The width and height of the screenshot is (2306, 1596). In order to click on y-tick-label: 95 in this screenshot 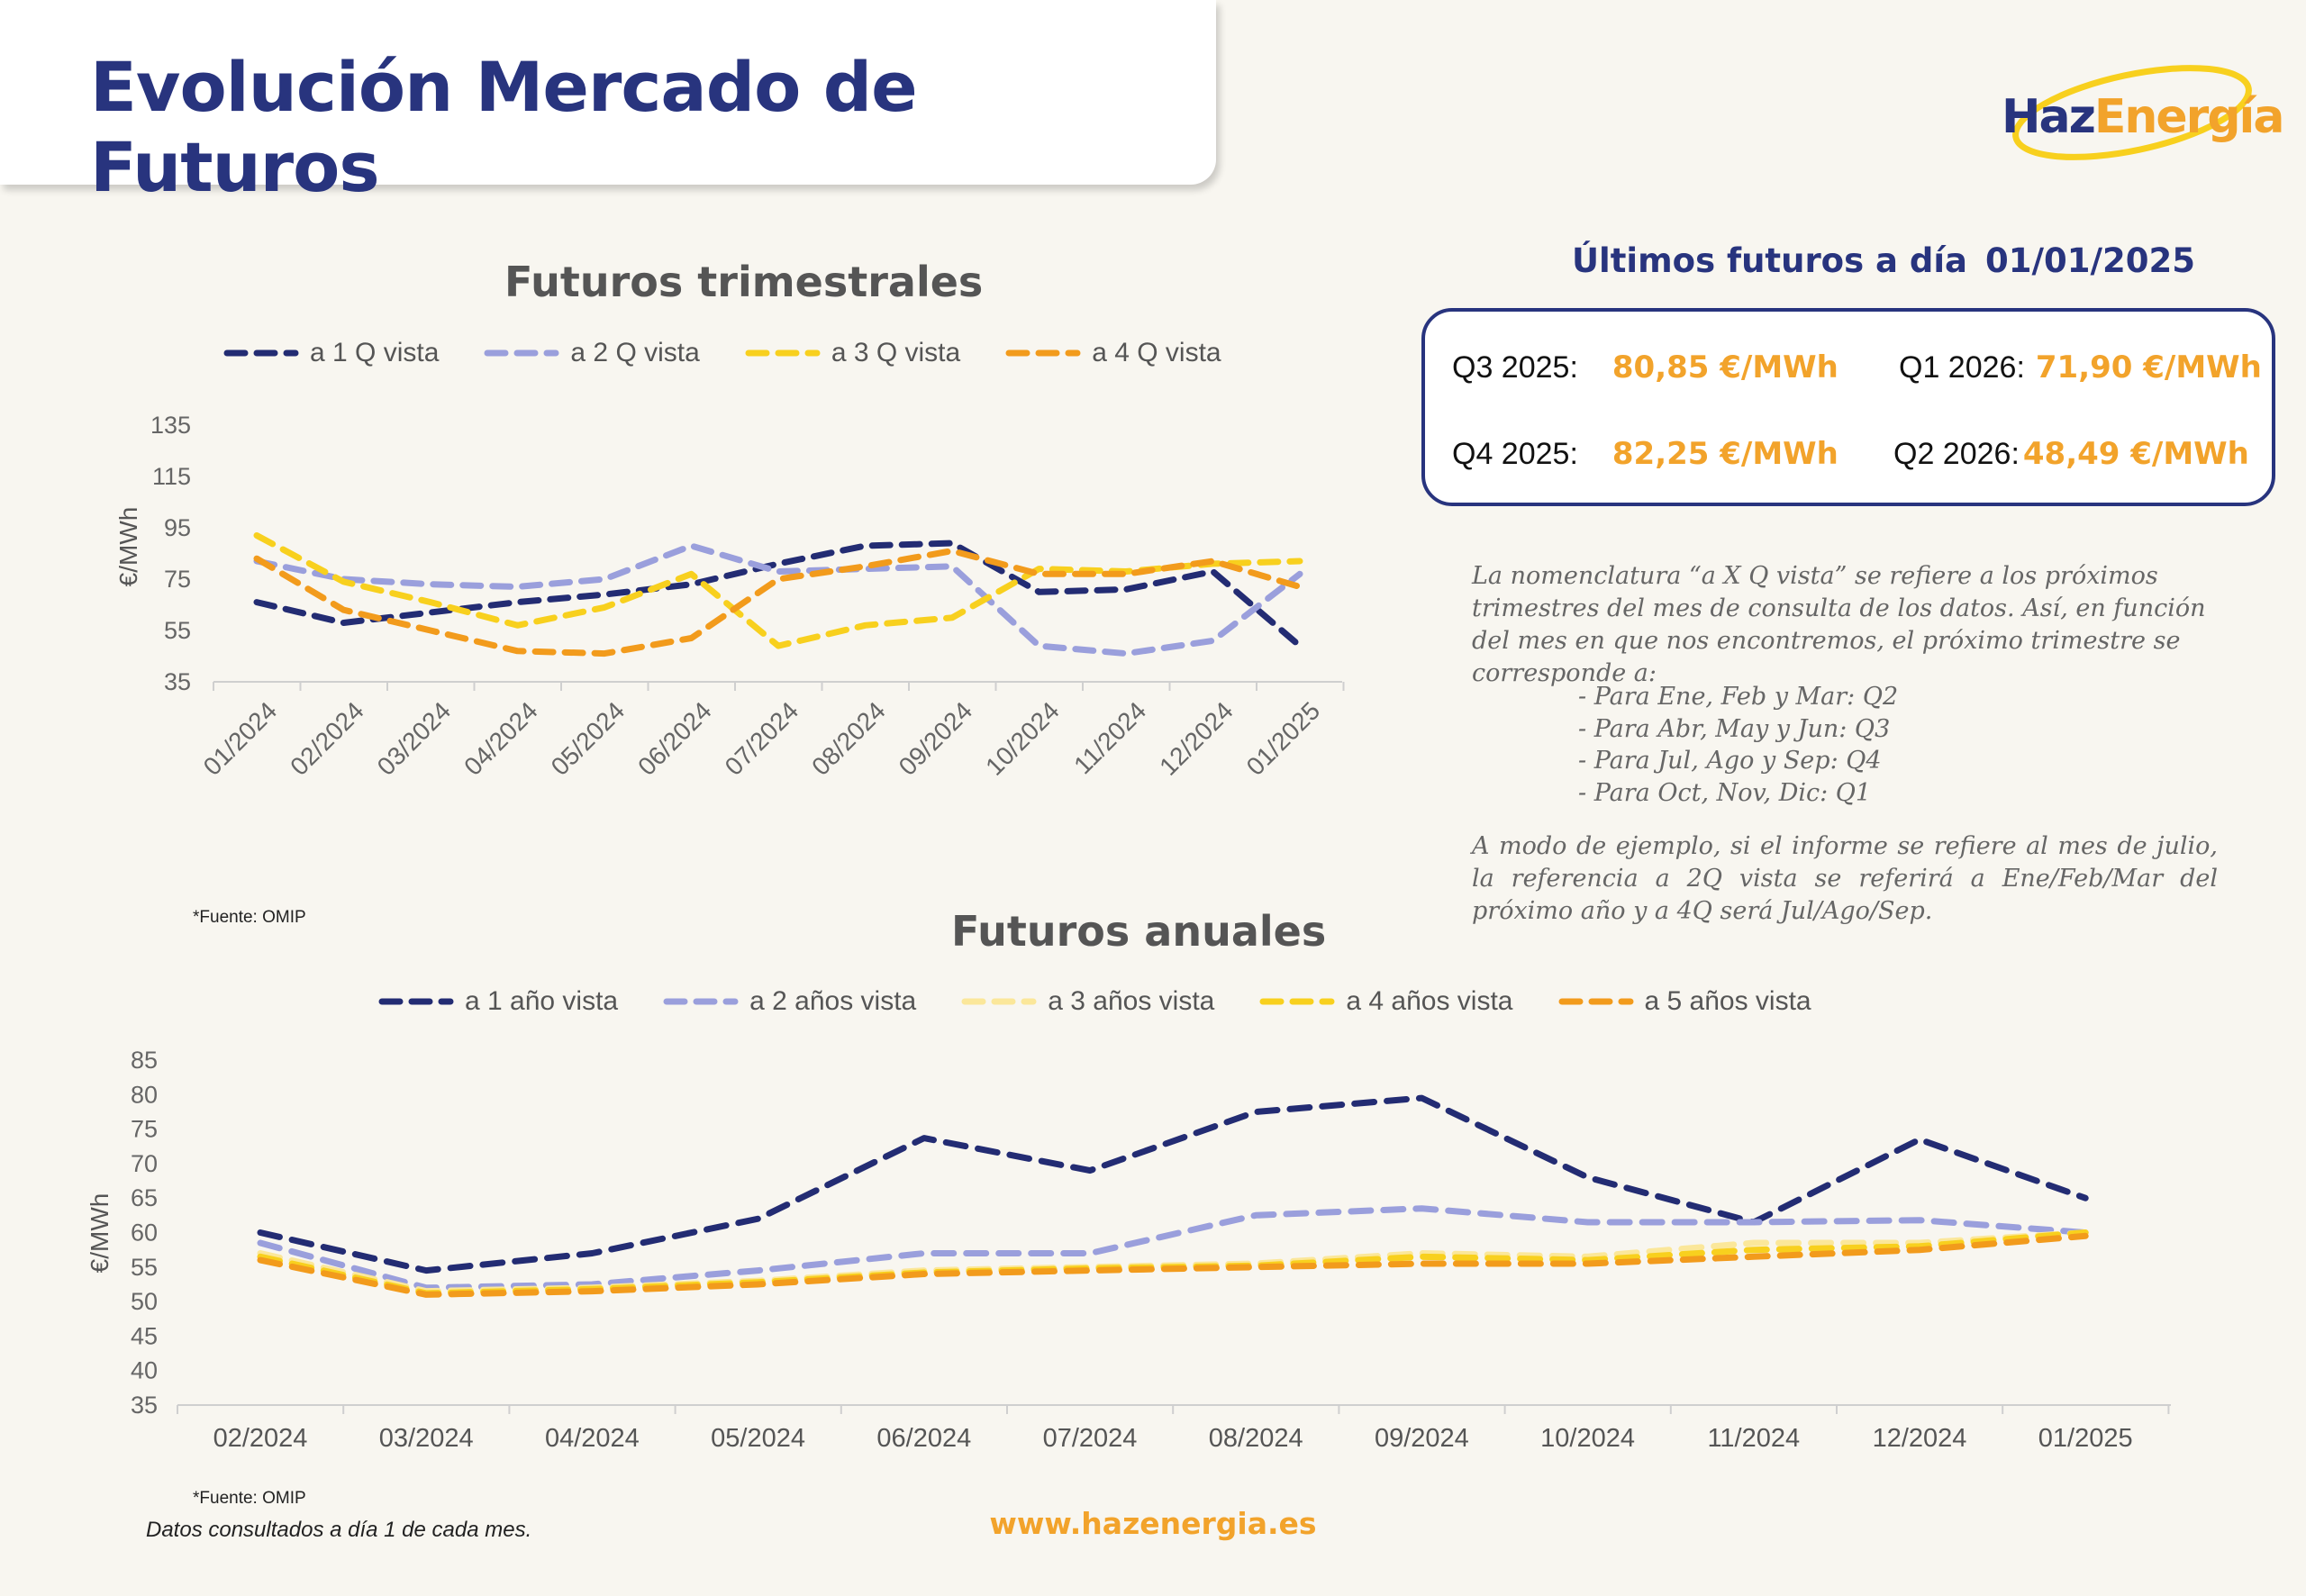, I will do `click(177, 527)`.